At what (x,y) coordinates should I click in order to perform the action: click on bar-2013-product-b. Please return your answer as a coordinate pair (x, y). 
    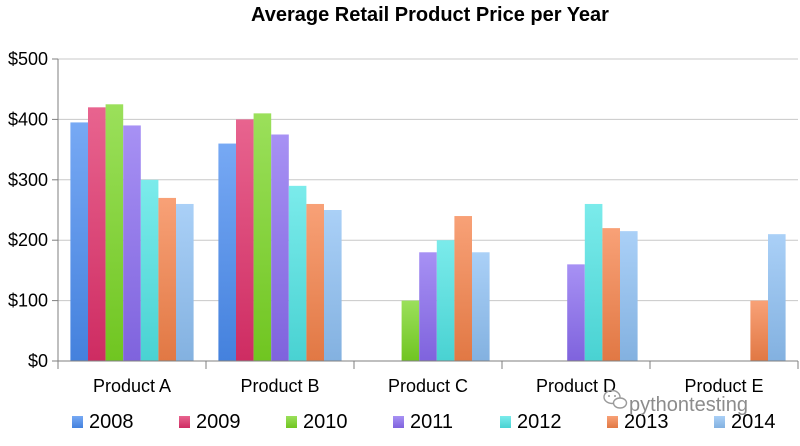
    Looking at the image, I should click on (315, 282).